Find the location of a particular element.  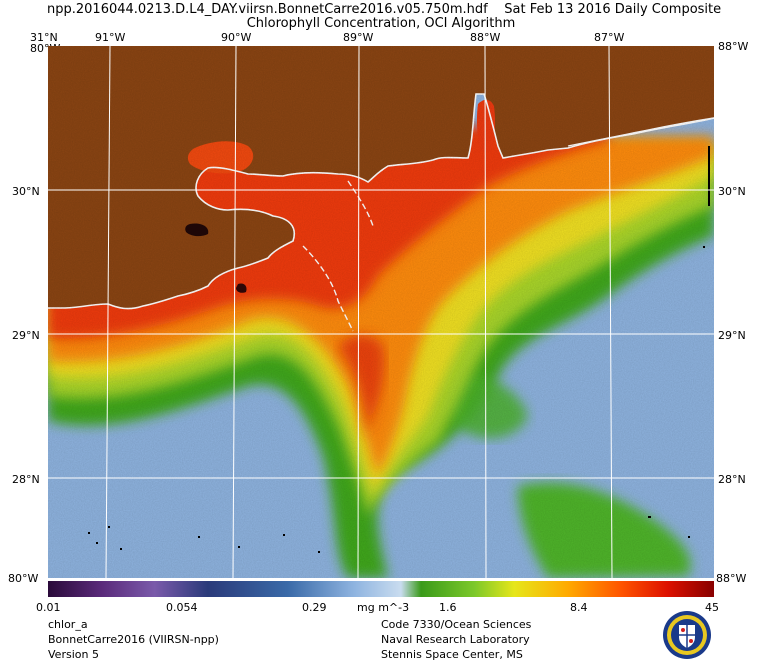

nrl-seal-logo is located at coordinates (687, 635).